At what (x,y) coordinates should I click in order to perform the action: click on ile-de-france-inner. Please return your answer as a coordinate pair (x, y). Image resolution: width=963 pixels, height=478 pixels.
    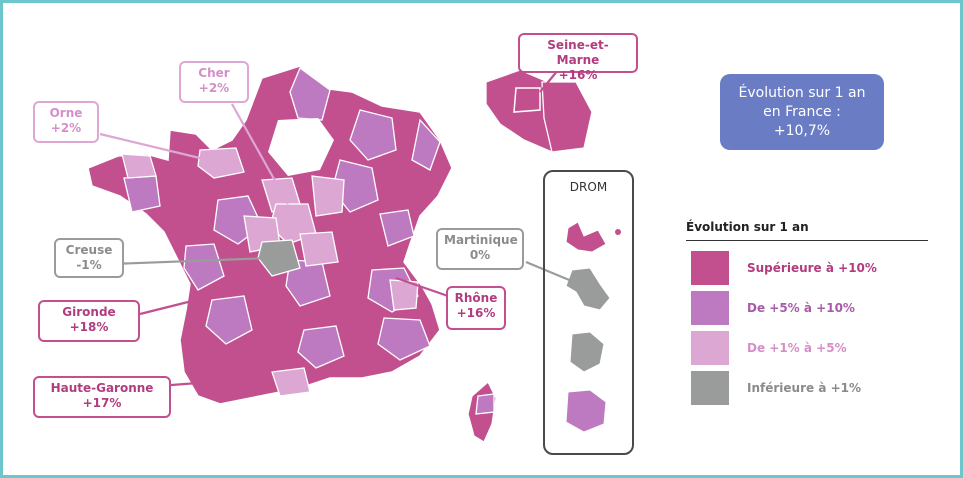
    Looking at the image, I should click on (527, 100).